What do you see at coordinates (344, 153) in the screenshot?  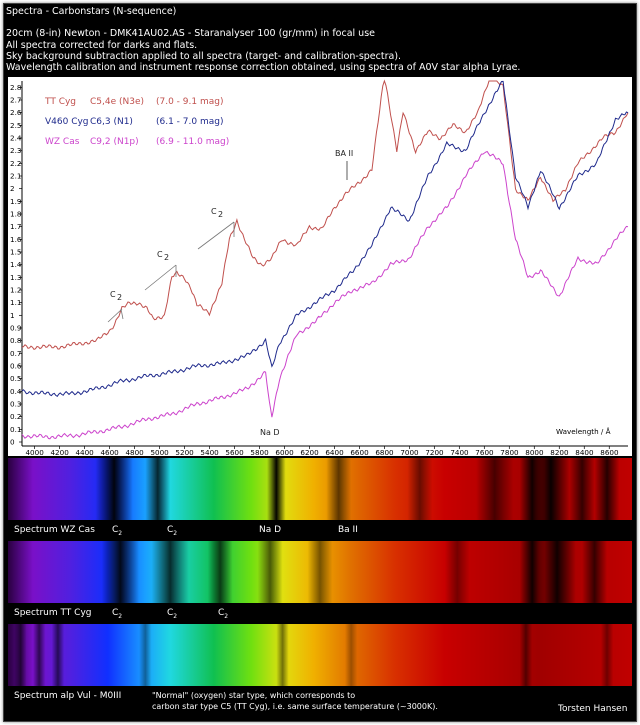 I see `ba-ii-annotation: BA II` at bounding box center [344, 153].